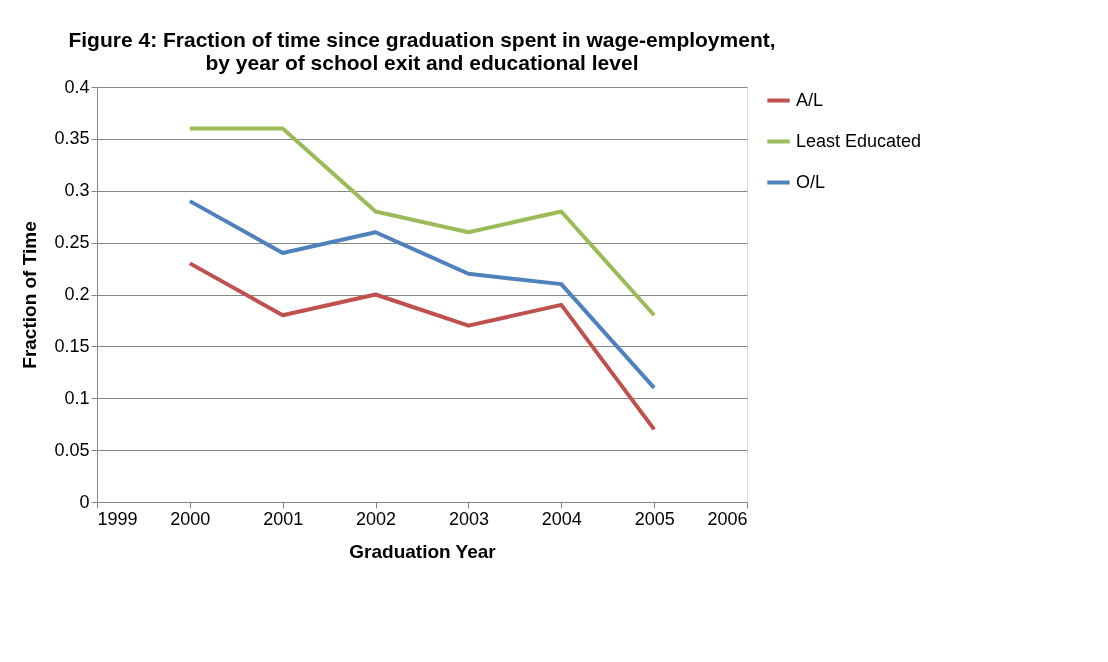 The image size is (1108, 662). Describe the element at coordinates (727, 518) in the screenshot. I see `x-tick-label: 2006` at that location.